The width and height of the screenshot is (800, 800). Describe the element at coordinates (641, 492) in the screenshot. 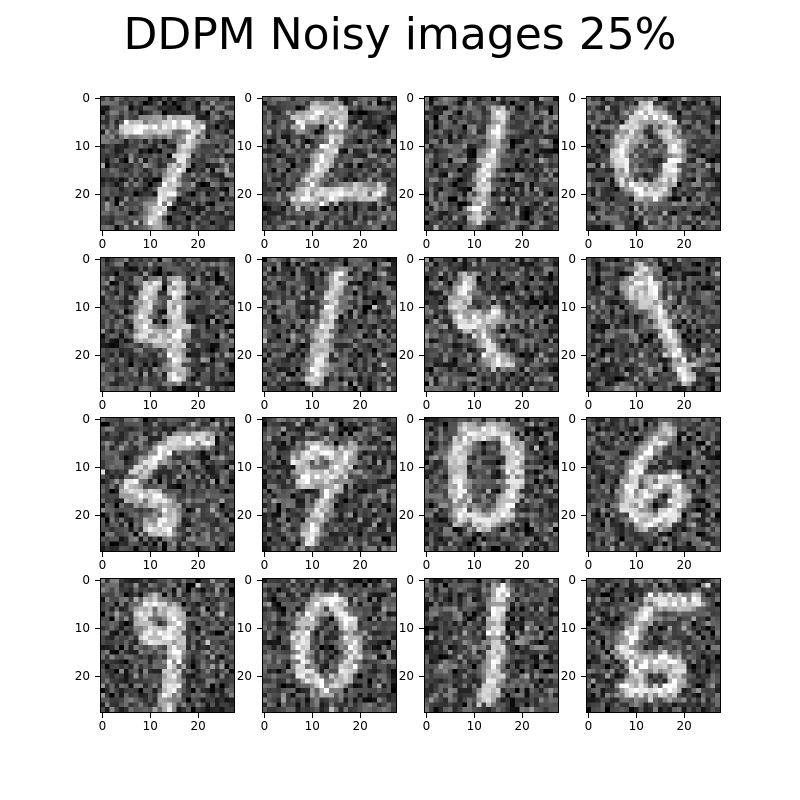

I see `digit-panel-12: 0 0 10 10 20 20` at that location.